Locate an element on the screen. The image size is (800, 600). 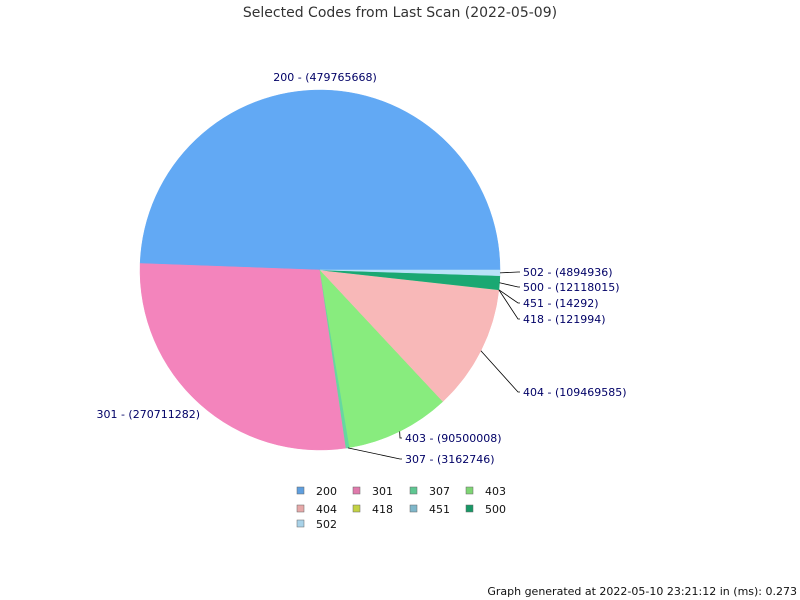
legend-item-500: 500 is located at coordinates (485, 509).